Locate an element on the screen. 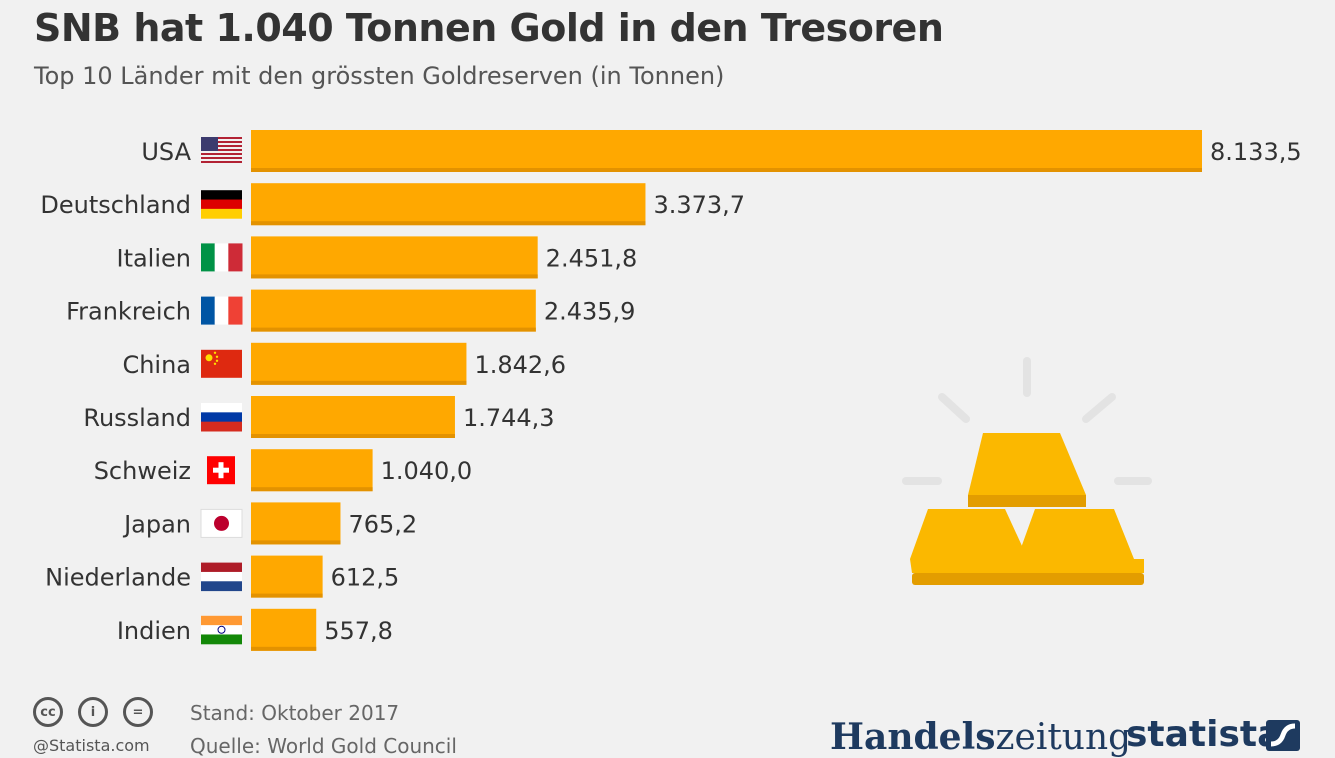  value-label: 557,8 is located at coordinates (358, 631).